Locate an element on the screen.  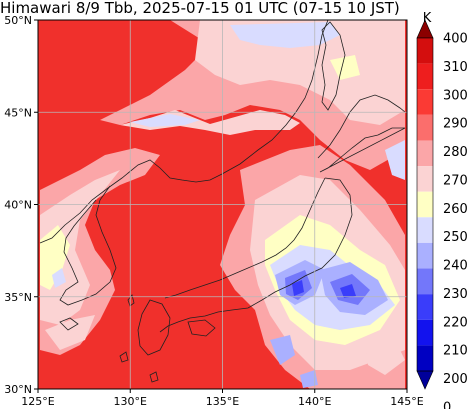
latitude-axis: 50°N 45°N 40°N 35°N 30°N is located at coordinates (21, 205).